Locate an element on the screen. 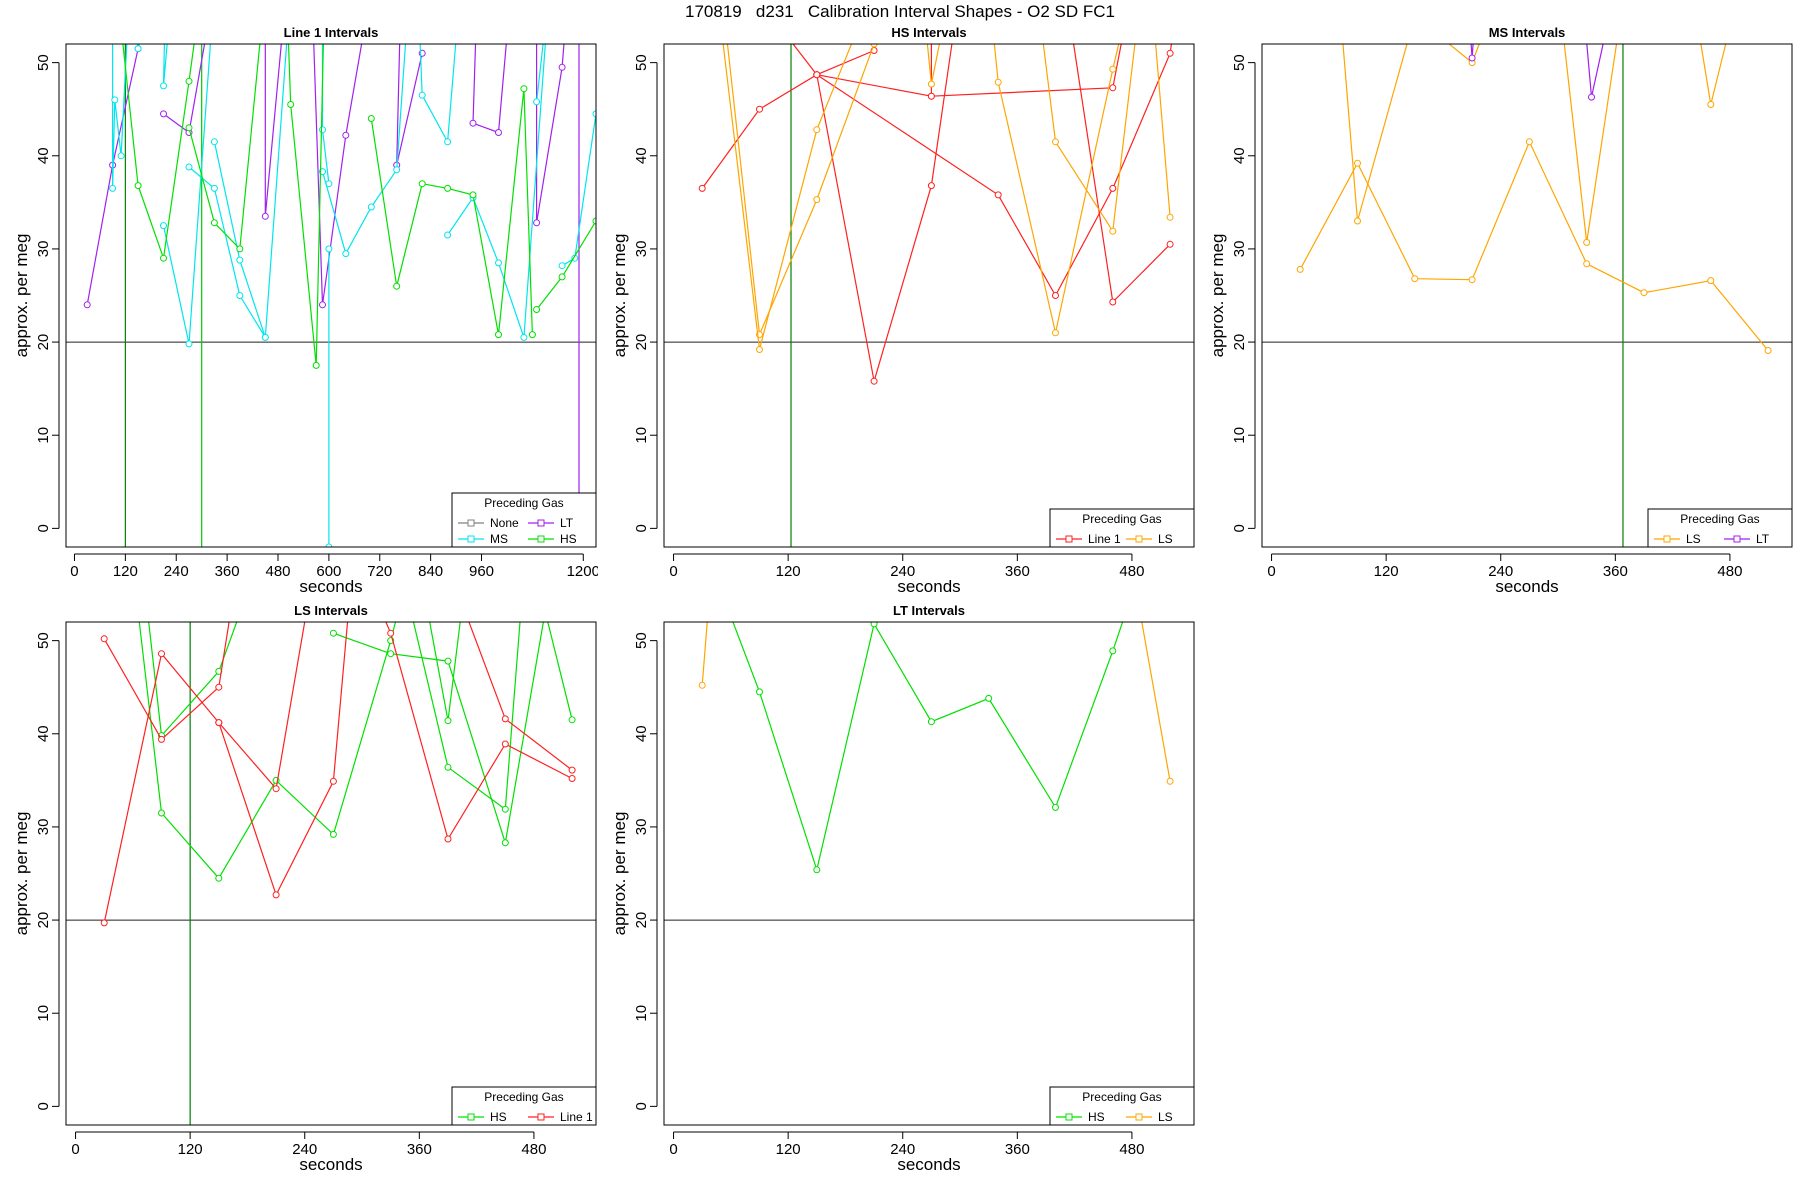 This screenshot has width=1800, height=1200. legend-title: Preceding Gas is located at coordinates (1719, 519).